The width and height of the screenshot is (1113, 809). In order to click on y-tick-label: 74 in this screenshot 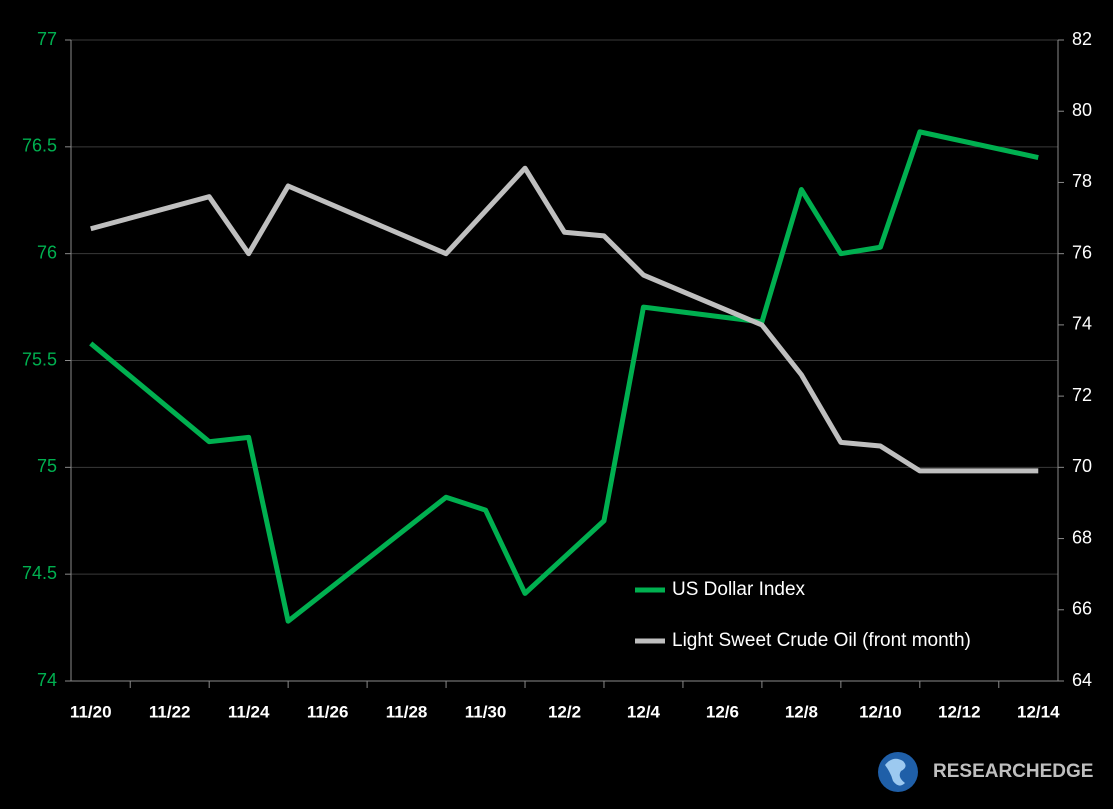, I will do `click(47, 680)`.